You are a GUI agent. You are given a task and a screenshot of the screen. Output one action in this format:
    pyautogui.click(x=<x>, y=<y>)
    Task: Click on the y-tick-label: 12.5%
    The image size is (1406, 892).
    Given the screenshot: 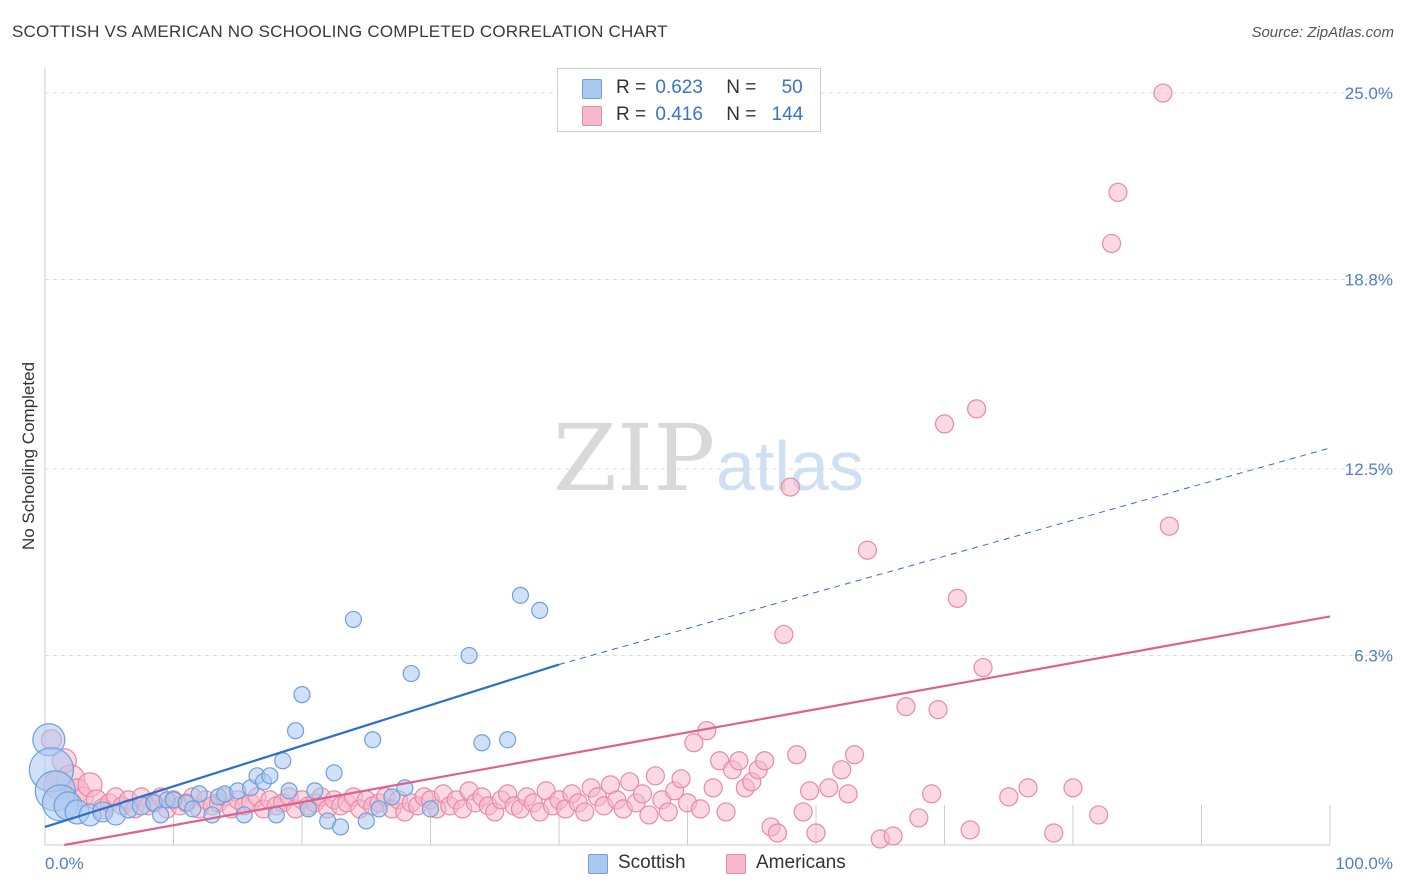 What is the action you would take?
    pyautogui.click(x=1369, y=469)
    